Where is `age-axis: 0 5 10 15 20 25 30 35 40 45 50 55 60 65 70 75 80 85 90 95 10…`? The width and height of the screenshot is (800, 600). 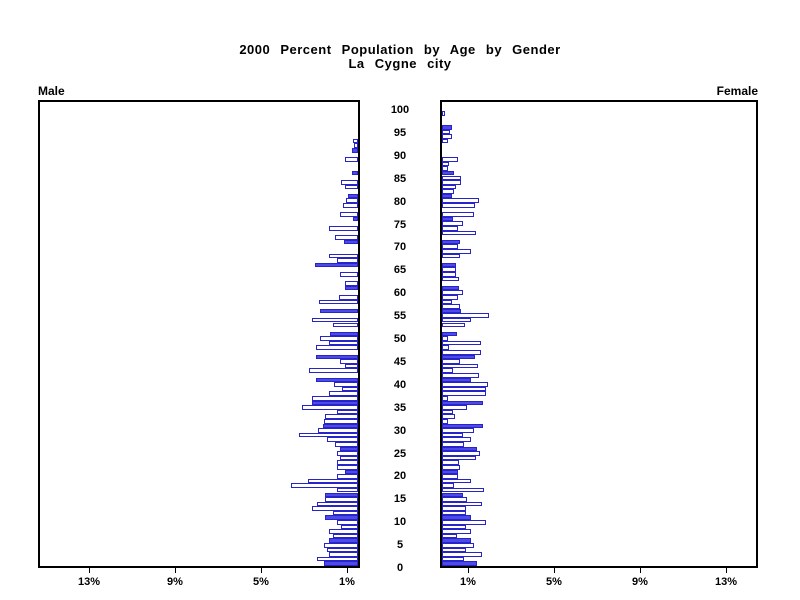 age-axis: 0 5 10 15 20 25 30 35 40 45 50 55 60 65 70 75 80 85 90 95 10… is located at coordinates (400, 337).